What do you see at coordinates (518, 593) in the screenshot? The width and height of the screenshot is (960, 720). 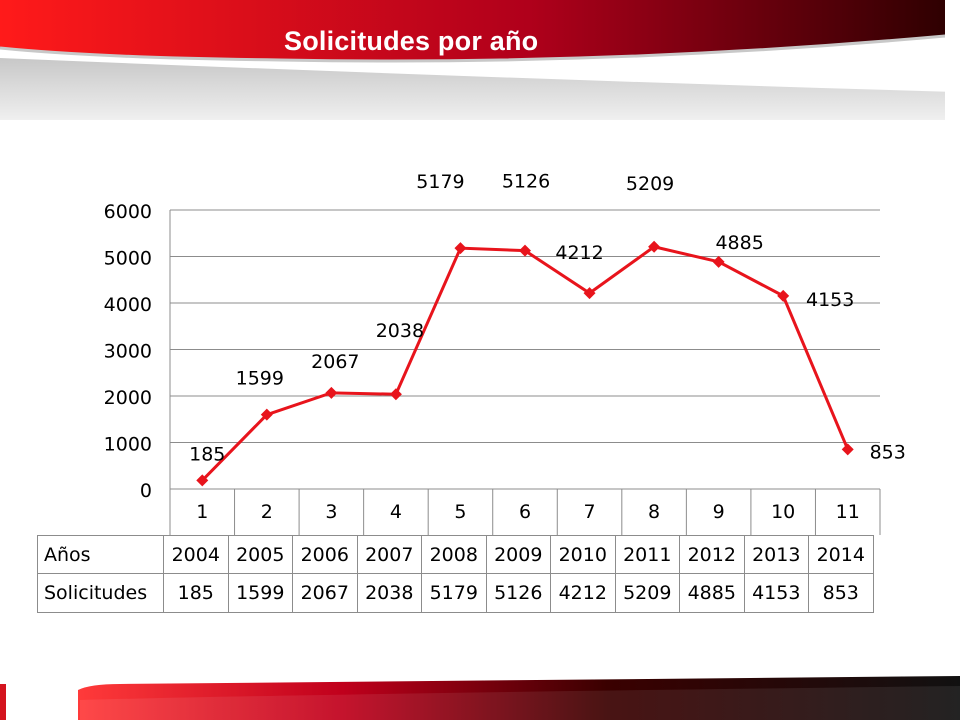 I see `table-cell: 5126` at bounding box center [518, 593].